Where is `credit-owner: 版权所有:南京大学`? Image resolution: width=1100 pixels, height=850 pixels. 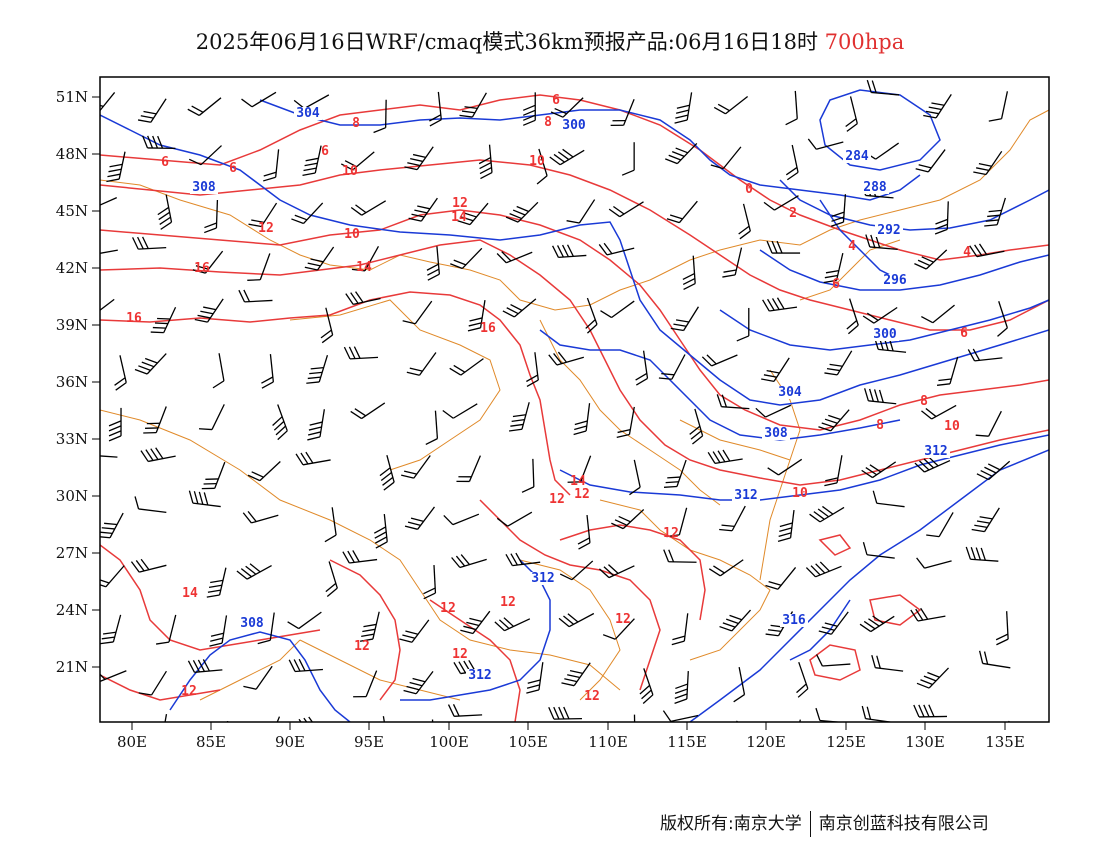
credit-owner: 版权所有:南京大学 is located at coordinates (731, 824).